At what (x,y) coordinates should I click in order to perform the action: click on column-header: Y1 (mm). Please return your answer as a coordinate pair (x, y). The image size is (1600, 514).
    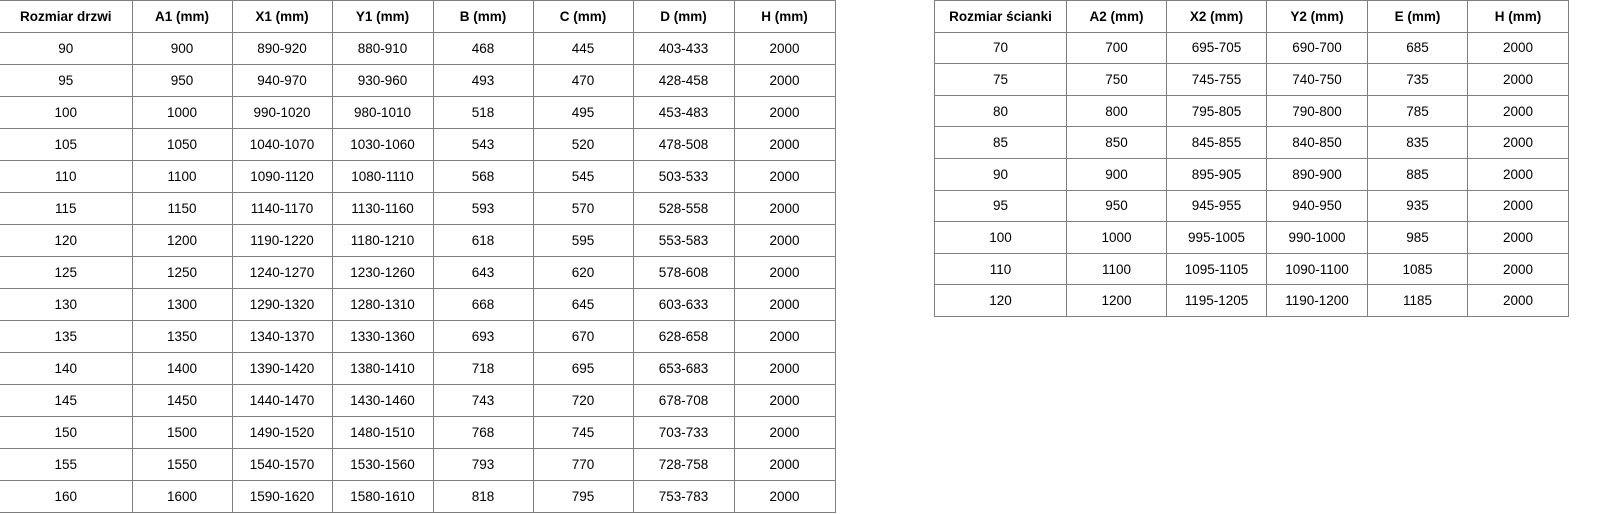
    Looking at the image, I should click on (382, 16).